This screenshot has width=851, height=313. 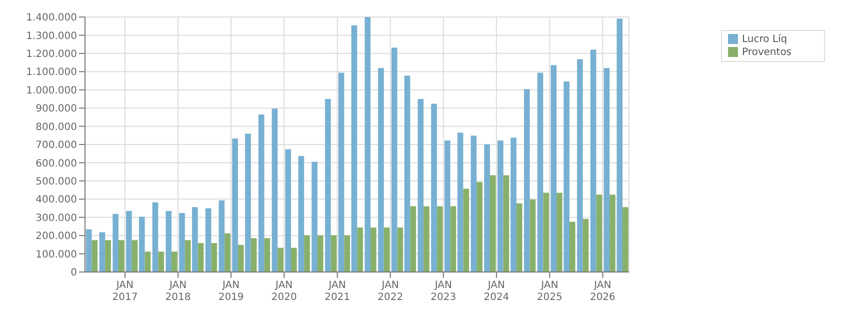 What do you see at coordinates (56, 109) in the screenshot?
I see `y-tick-label: 900.000` at bounding box center [56, 109].